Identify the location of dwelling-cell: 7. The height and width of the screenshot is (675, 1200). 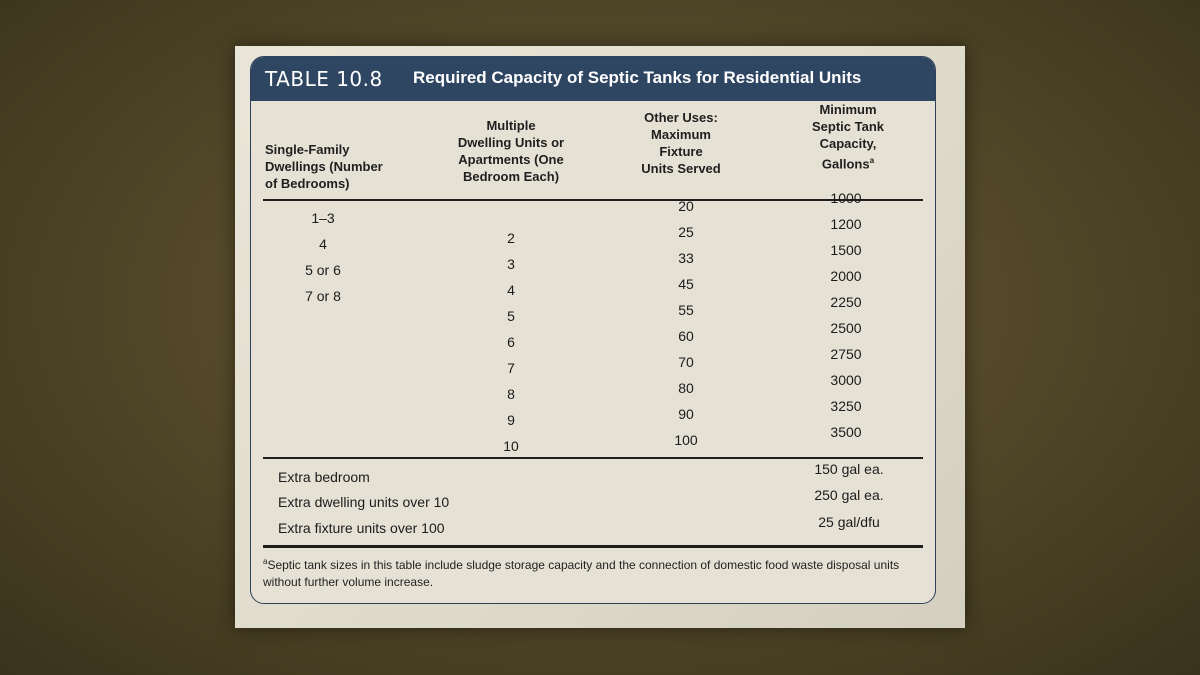
(511, 368).